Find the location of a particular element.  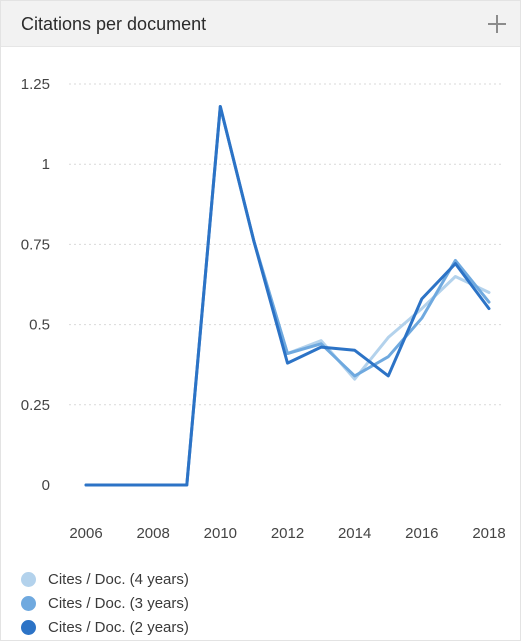

legend-label: Cites / Doc. (3 years) is located at coordinates (118, 603).